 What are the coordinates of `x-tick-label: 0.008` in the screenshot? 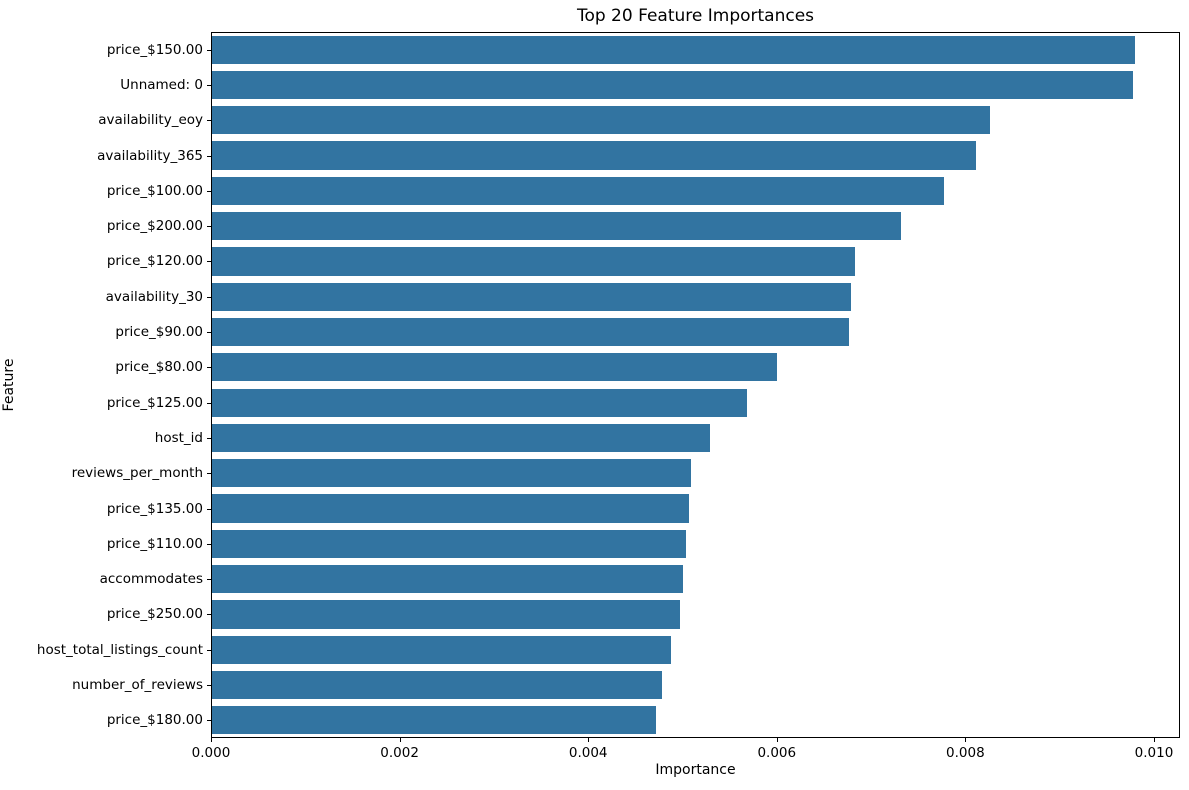 It's located at (965, 753).